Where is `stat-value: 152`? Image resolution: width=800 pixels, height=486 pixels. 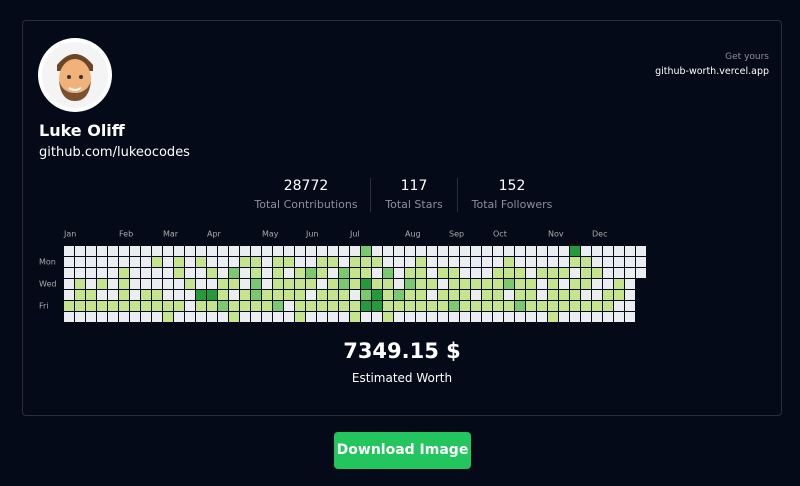
stat-value: 152 is located at coordinates (512, 186).